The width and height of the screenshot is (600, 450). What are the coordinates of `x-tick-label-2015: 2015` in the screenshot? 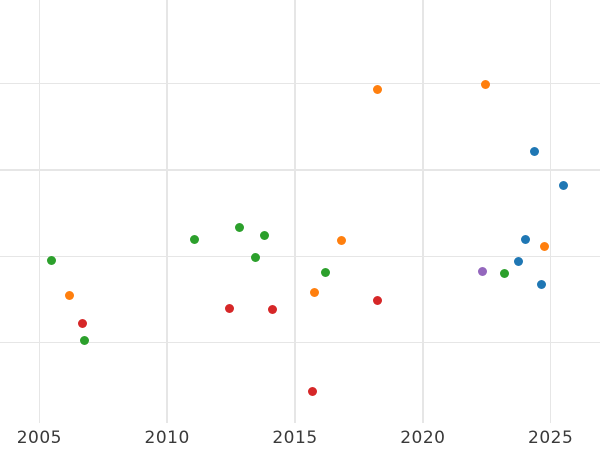 It's located at (295, 438).